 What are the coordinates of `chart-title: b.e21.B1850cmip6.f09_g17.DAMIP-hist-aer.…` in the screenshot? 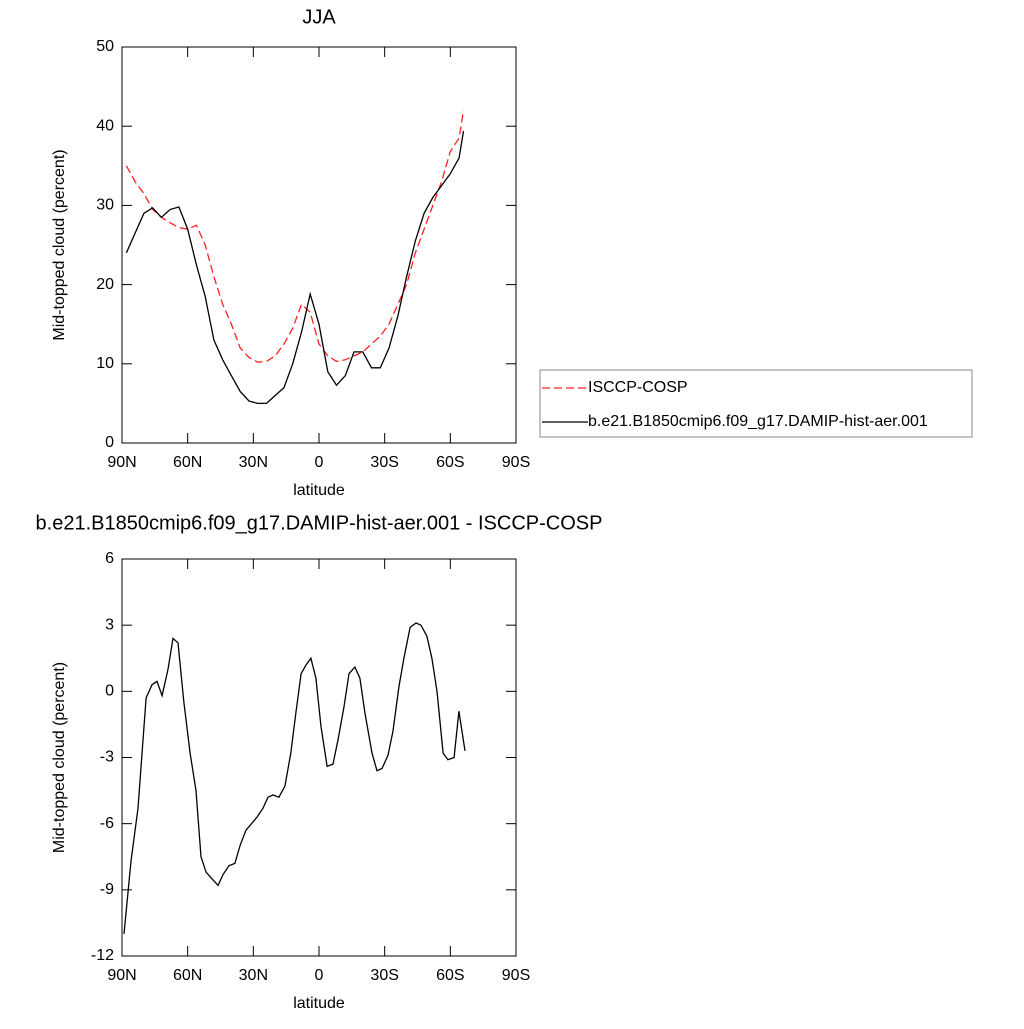 It's located at (319, 523).